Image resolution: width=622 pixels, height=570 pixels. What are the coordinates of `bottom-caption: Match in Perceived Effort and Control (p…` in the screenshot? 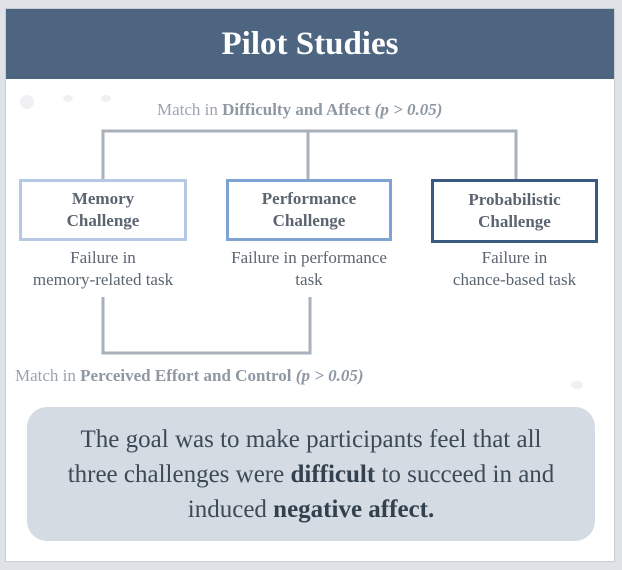 It's located at (189, 376).